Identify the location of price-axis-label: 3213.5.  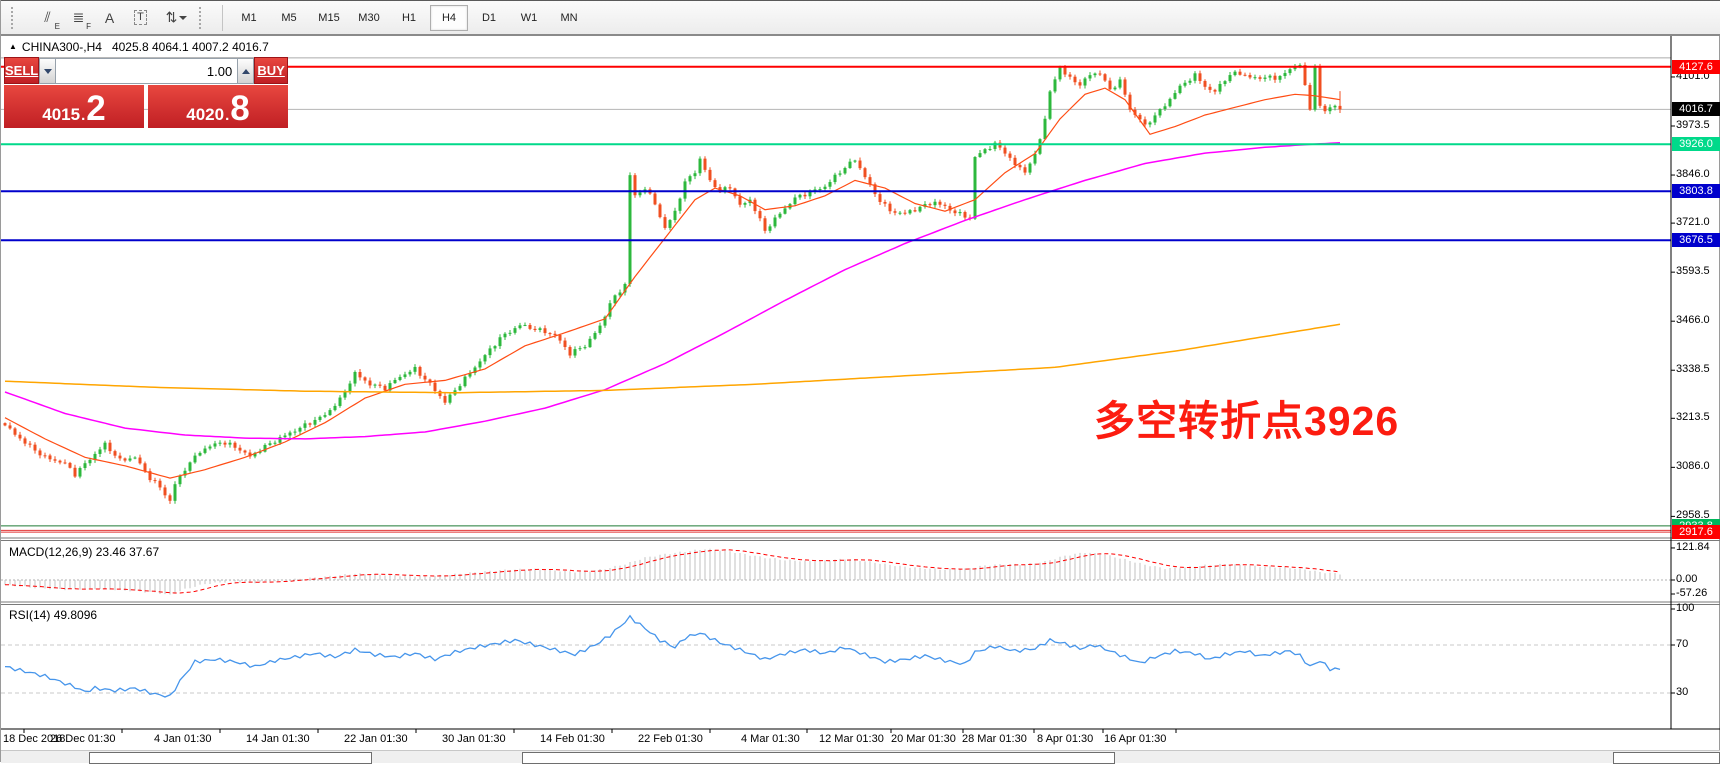
(1693, 417).